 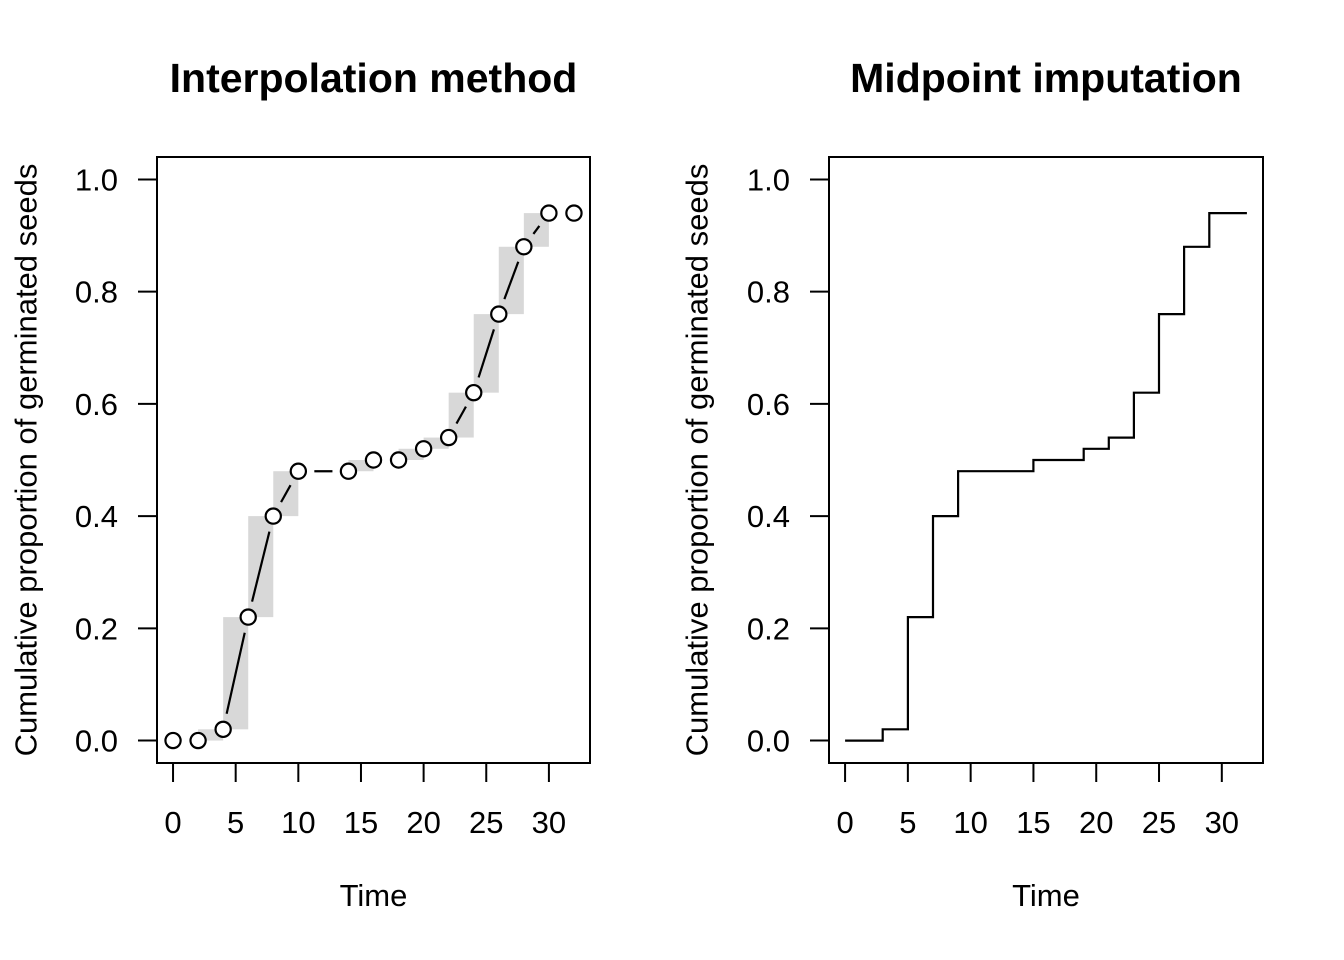 What do you see at coordinates (373, 78) in the screenshot?
I see `left-panel-title: Interpolation method` at bounding box center [373, 78].